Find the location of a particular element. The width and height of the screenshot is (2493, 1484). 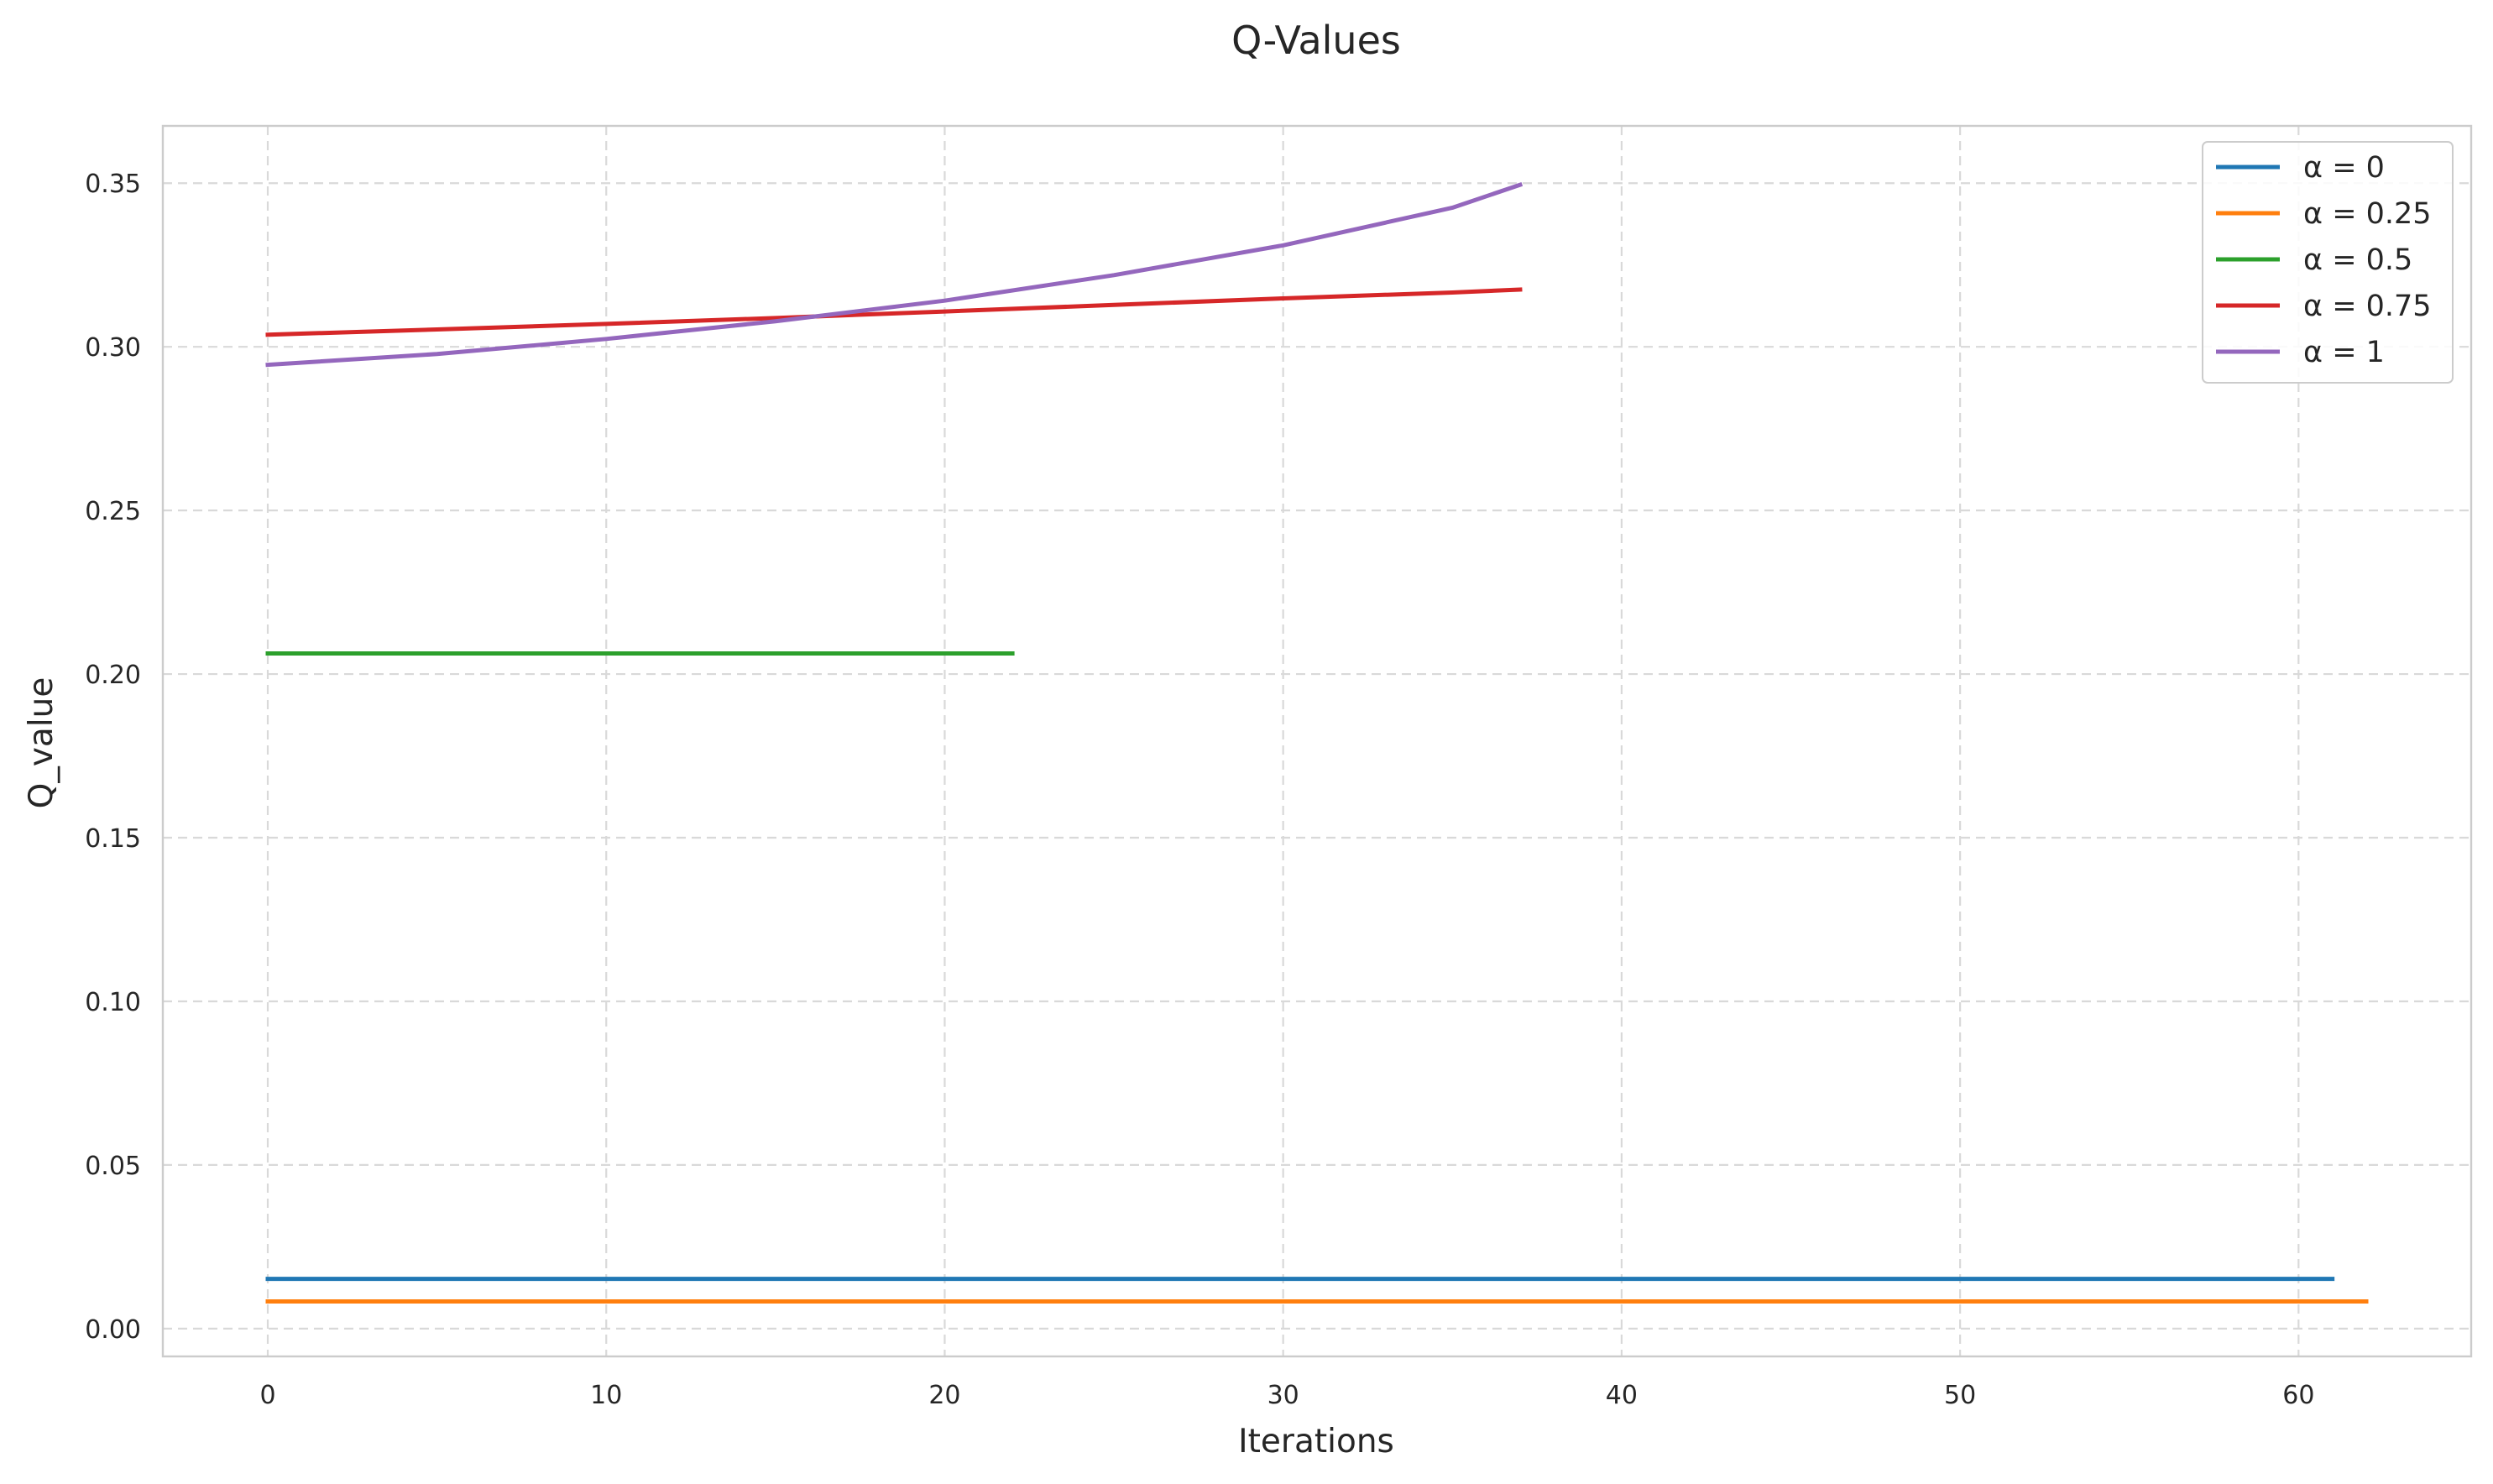

y-tick-label: 0.00 is located at coordinates (113, 1330).